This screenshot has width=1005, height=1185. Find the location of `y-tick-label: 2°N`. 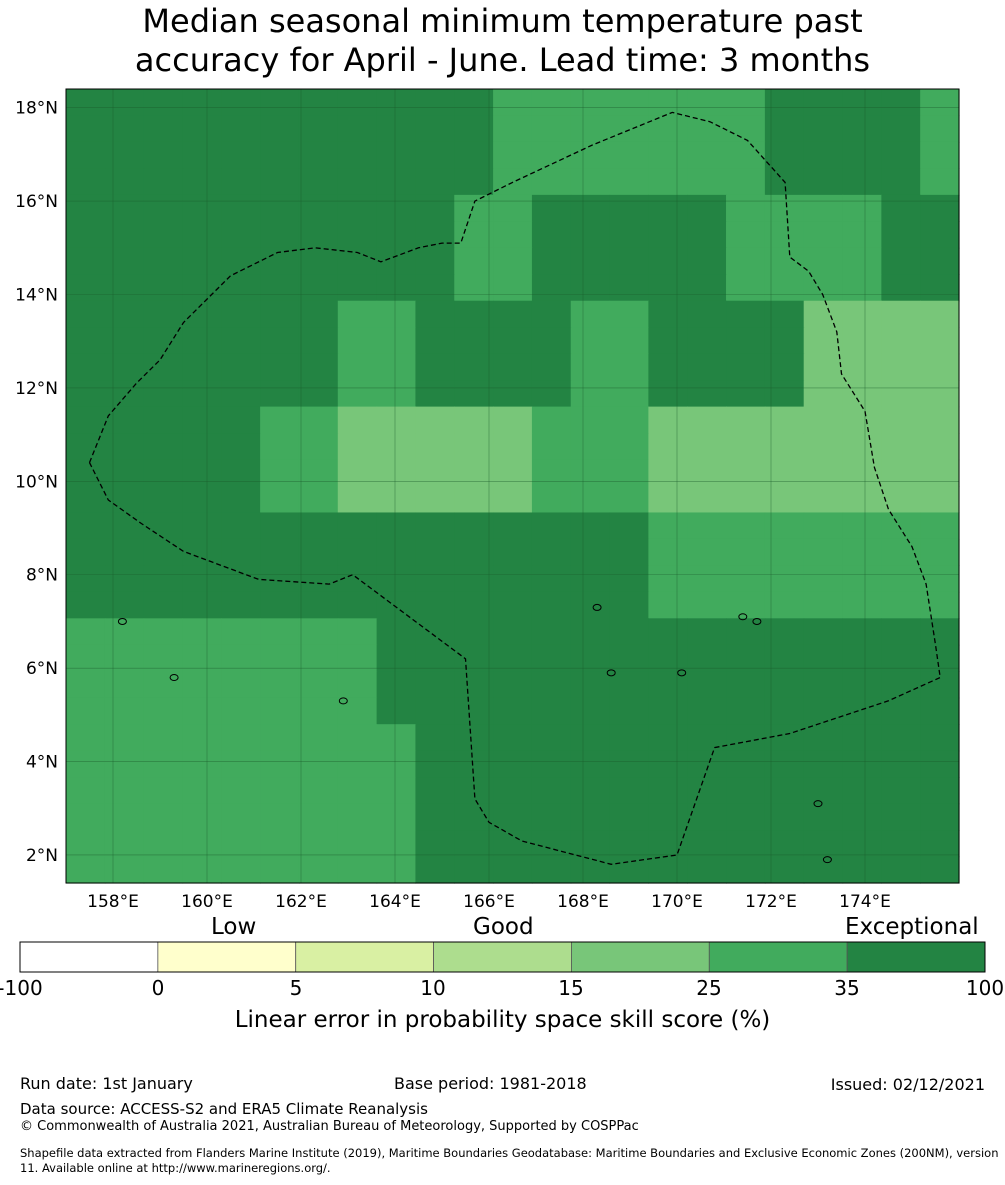

y-tick-label: 2°N is located at coordinates (42, 856).